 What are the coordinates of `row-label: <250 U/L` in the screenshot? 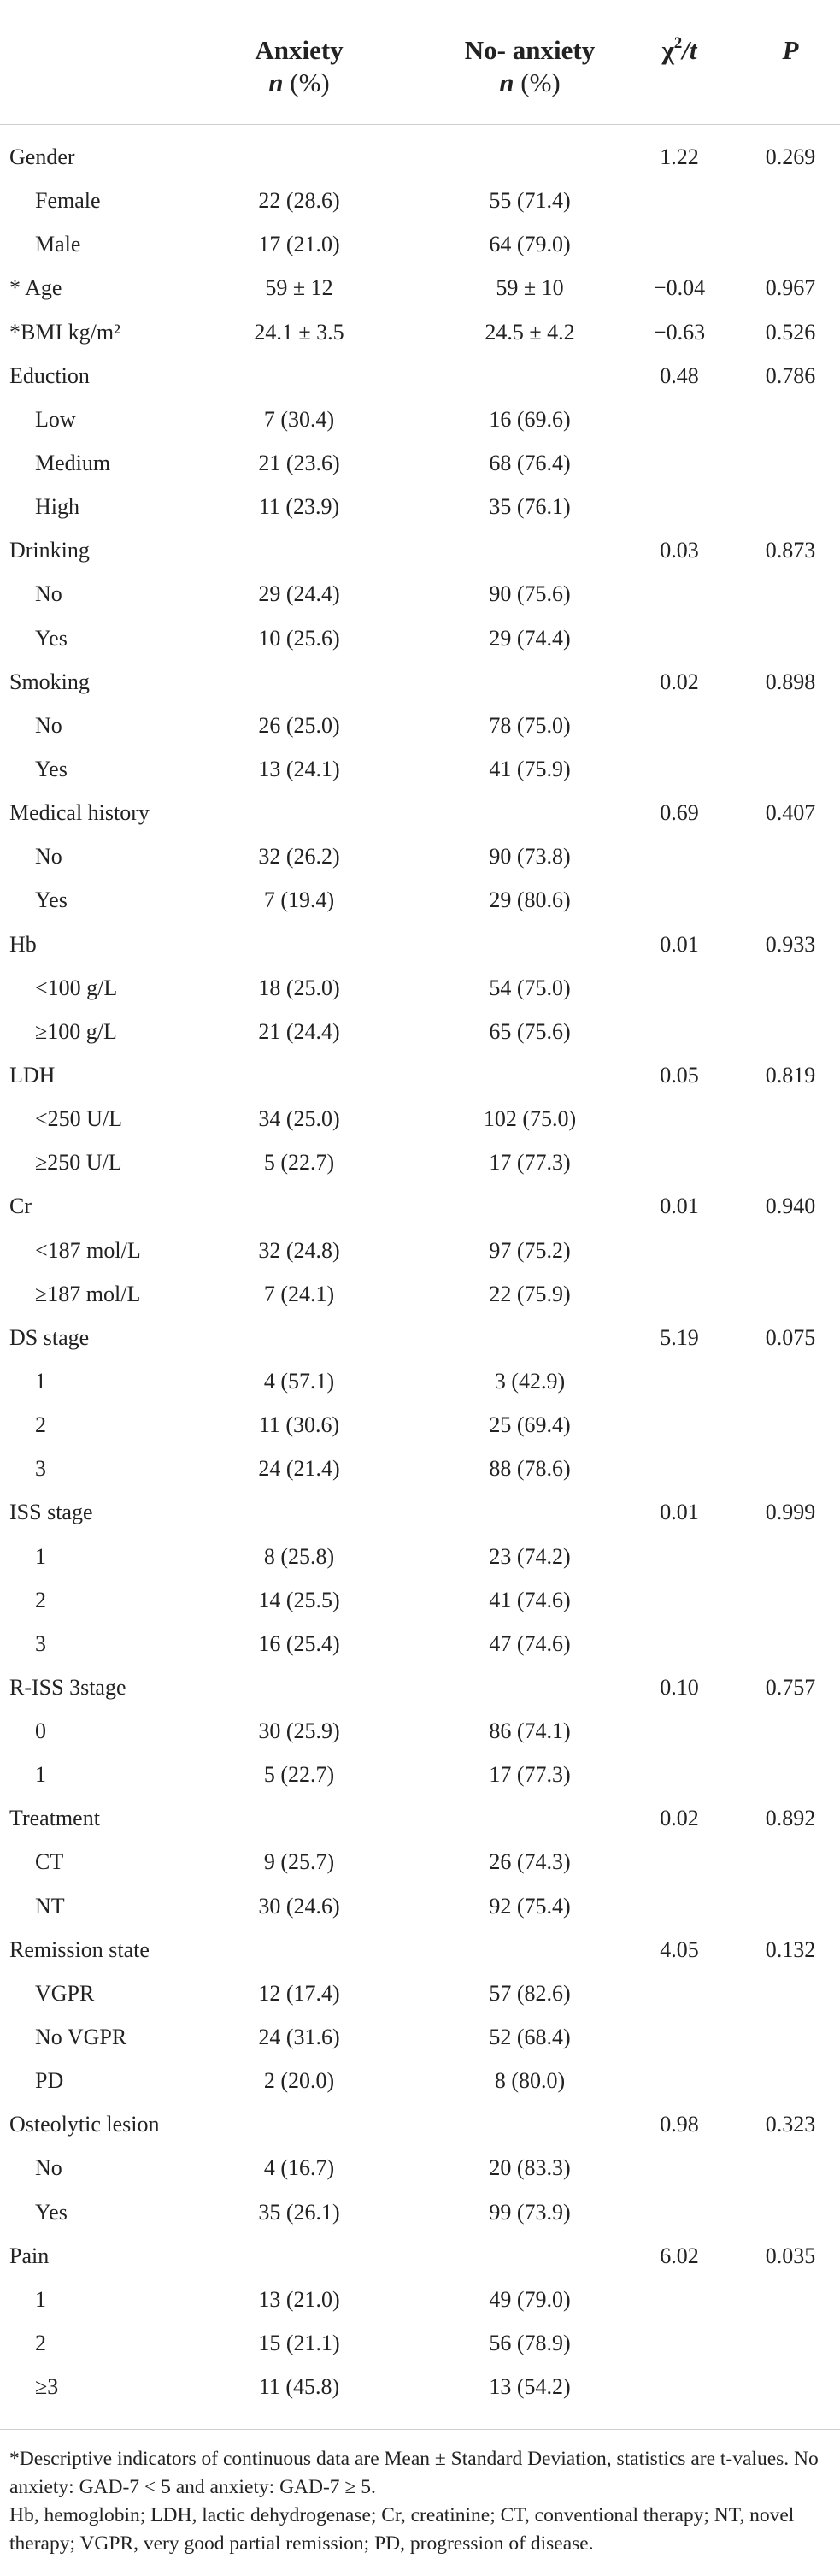 It's located at (79, 1119).